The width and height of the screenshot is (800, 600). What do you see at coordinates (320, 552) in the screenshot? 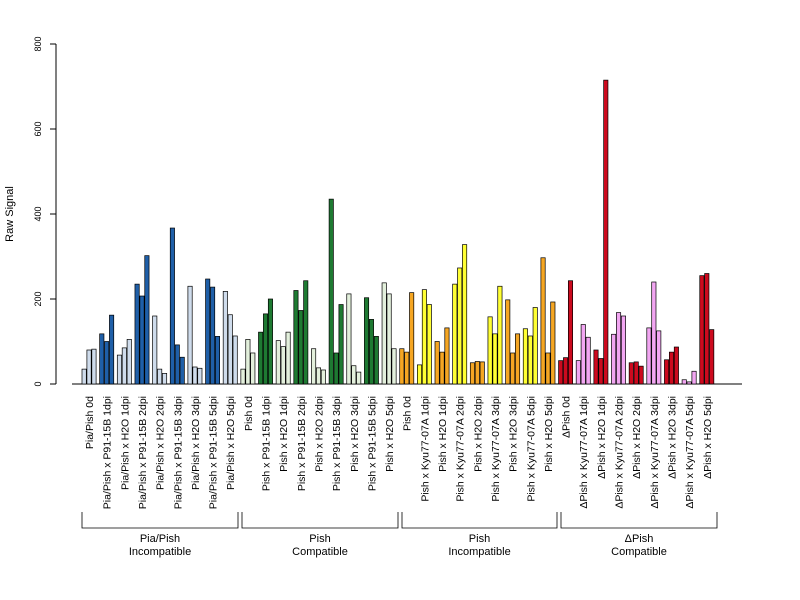
I see `group-label-type: Compatible` at bounding box center [320, 552].